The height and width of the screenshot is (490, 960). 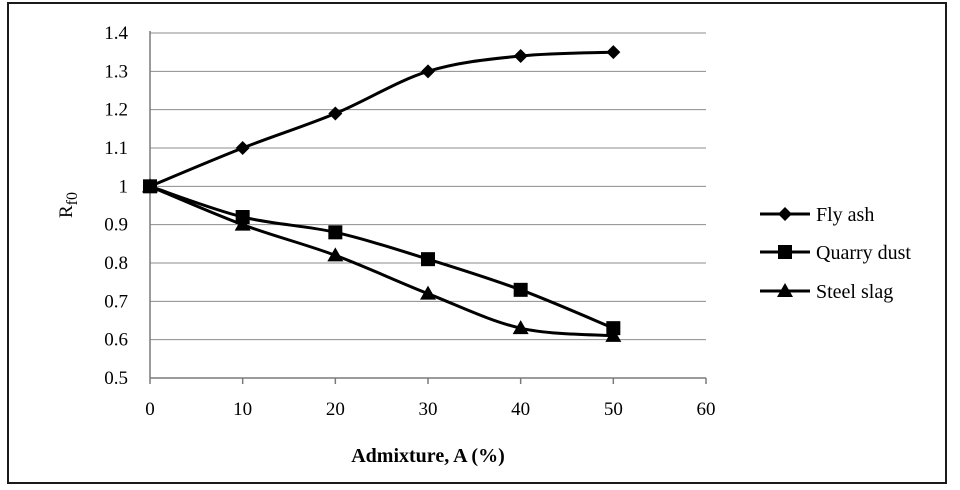 I want to click on x-tick-label: 0, so click(x=150, y=409).